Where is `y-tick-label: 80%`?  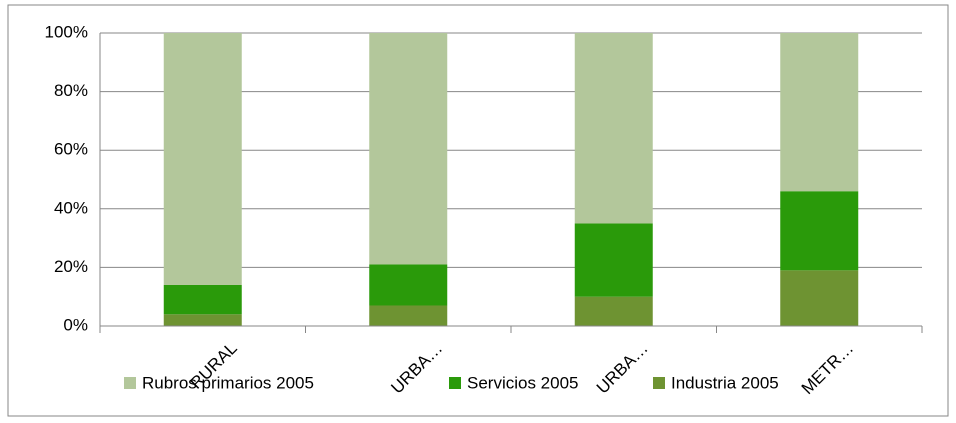
y-tick-label: 80% is located at coordinates (71, 90).